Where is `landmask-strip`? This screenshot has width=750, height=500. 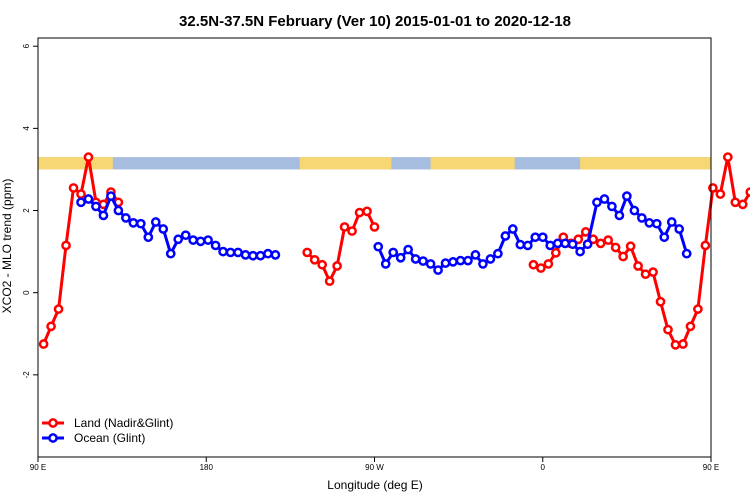 landmask-strip is located at coordinates (374, 163).